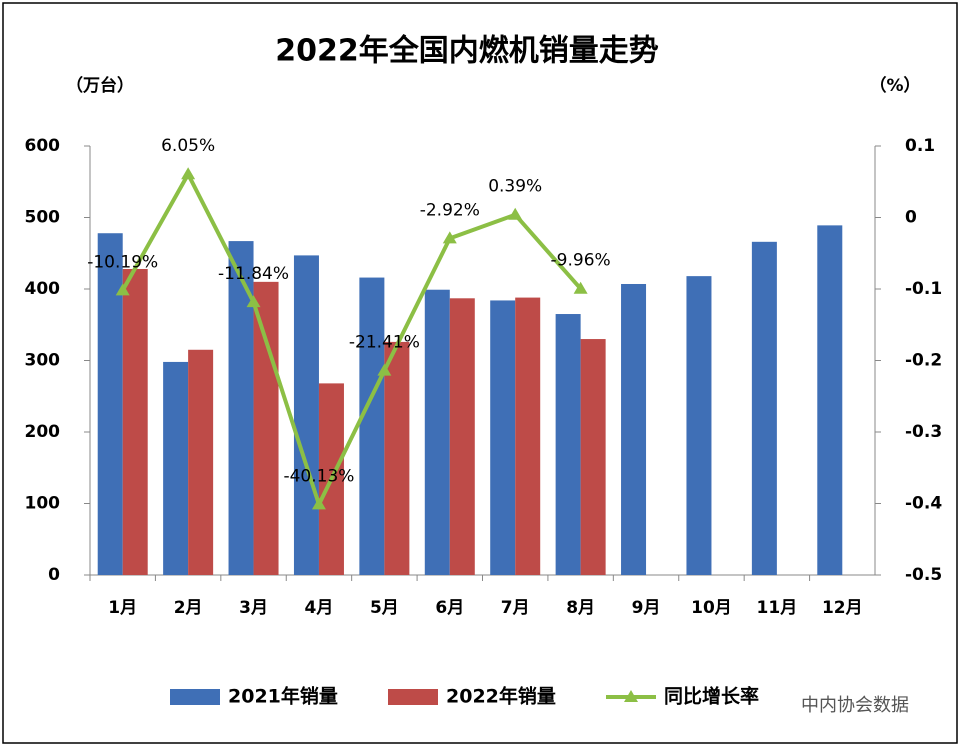 Image resolution: width=962 pixels, height=748 pixels. Describe the element at coordinates (894, 85) in the screenshot. I see `y2-axis-label: （%）` at that location.